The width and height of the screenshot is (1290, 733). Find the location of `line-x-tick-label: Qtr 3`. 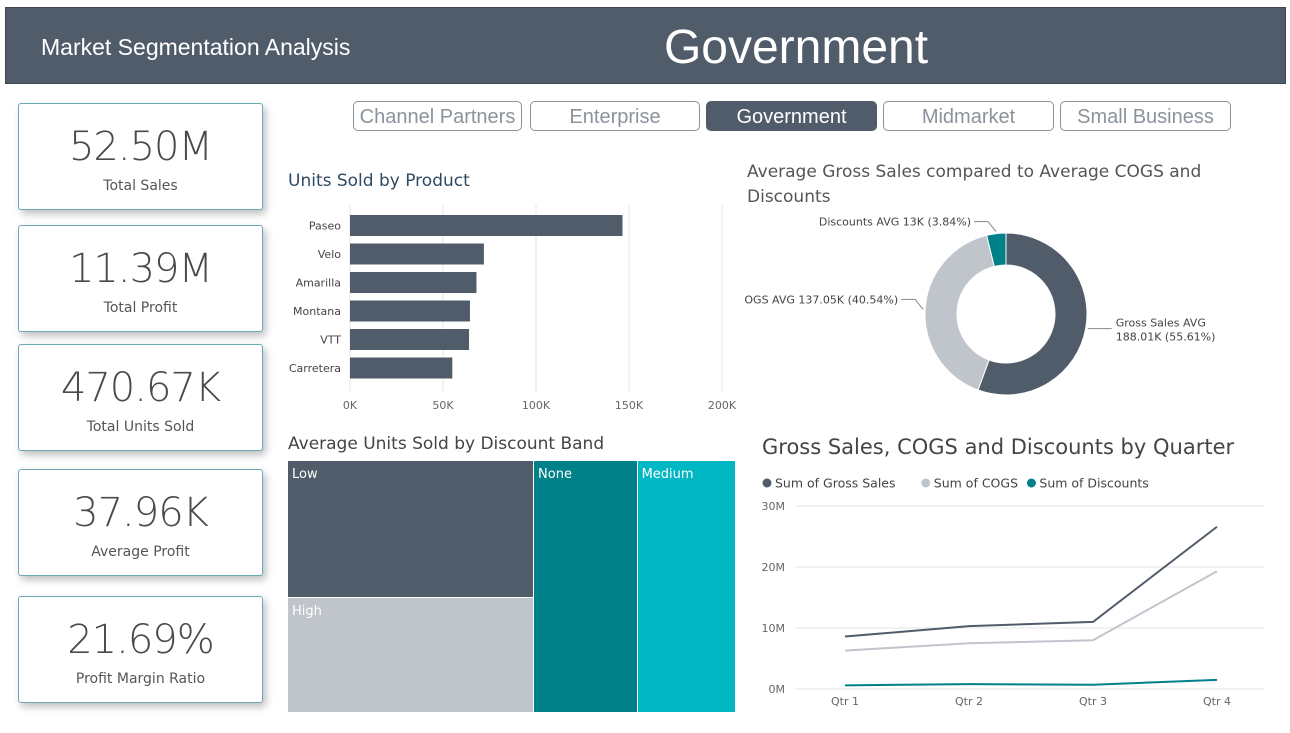

line-x-tick-label: Qtr 3 is located at coordinates (1093, 701).